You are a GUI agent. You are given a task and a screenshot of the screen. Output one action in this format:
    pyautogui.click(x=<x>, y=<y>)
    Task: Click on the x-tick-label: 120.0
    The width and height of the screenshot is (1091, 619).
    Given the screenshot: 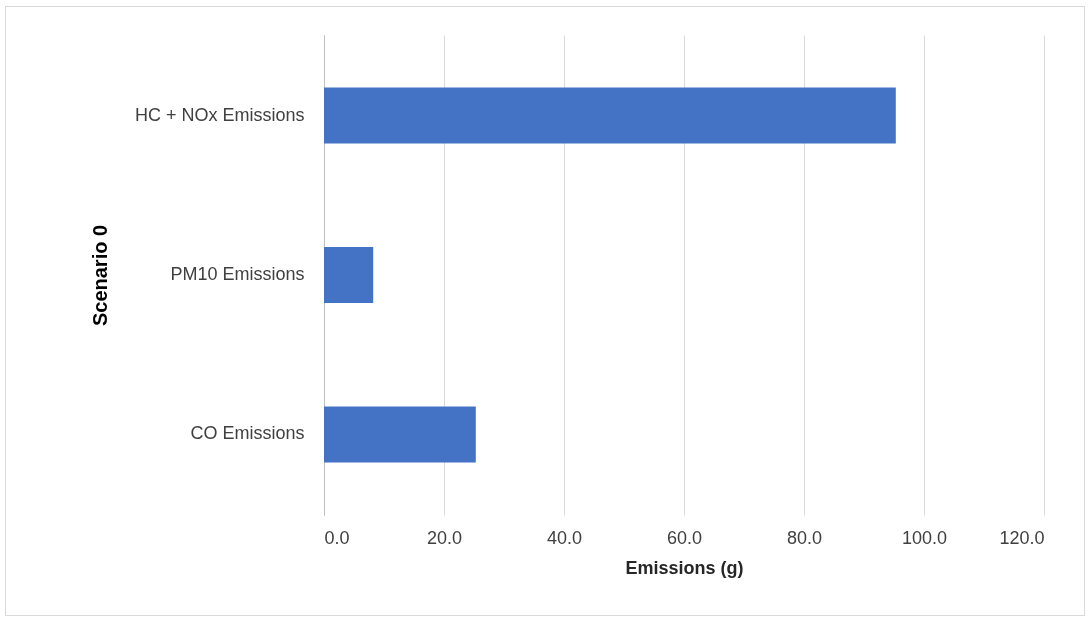 What is the action you would take?
    pyautogui.click(x=1022, y=537)
    